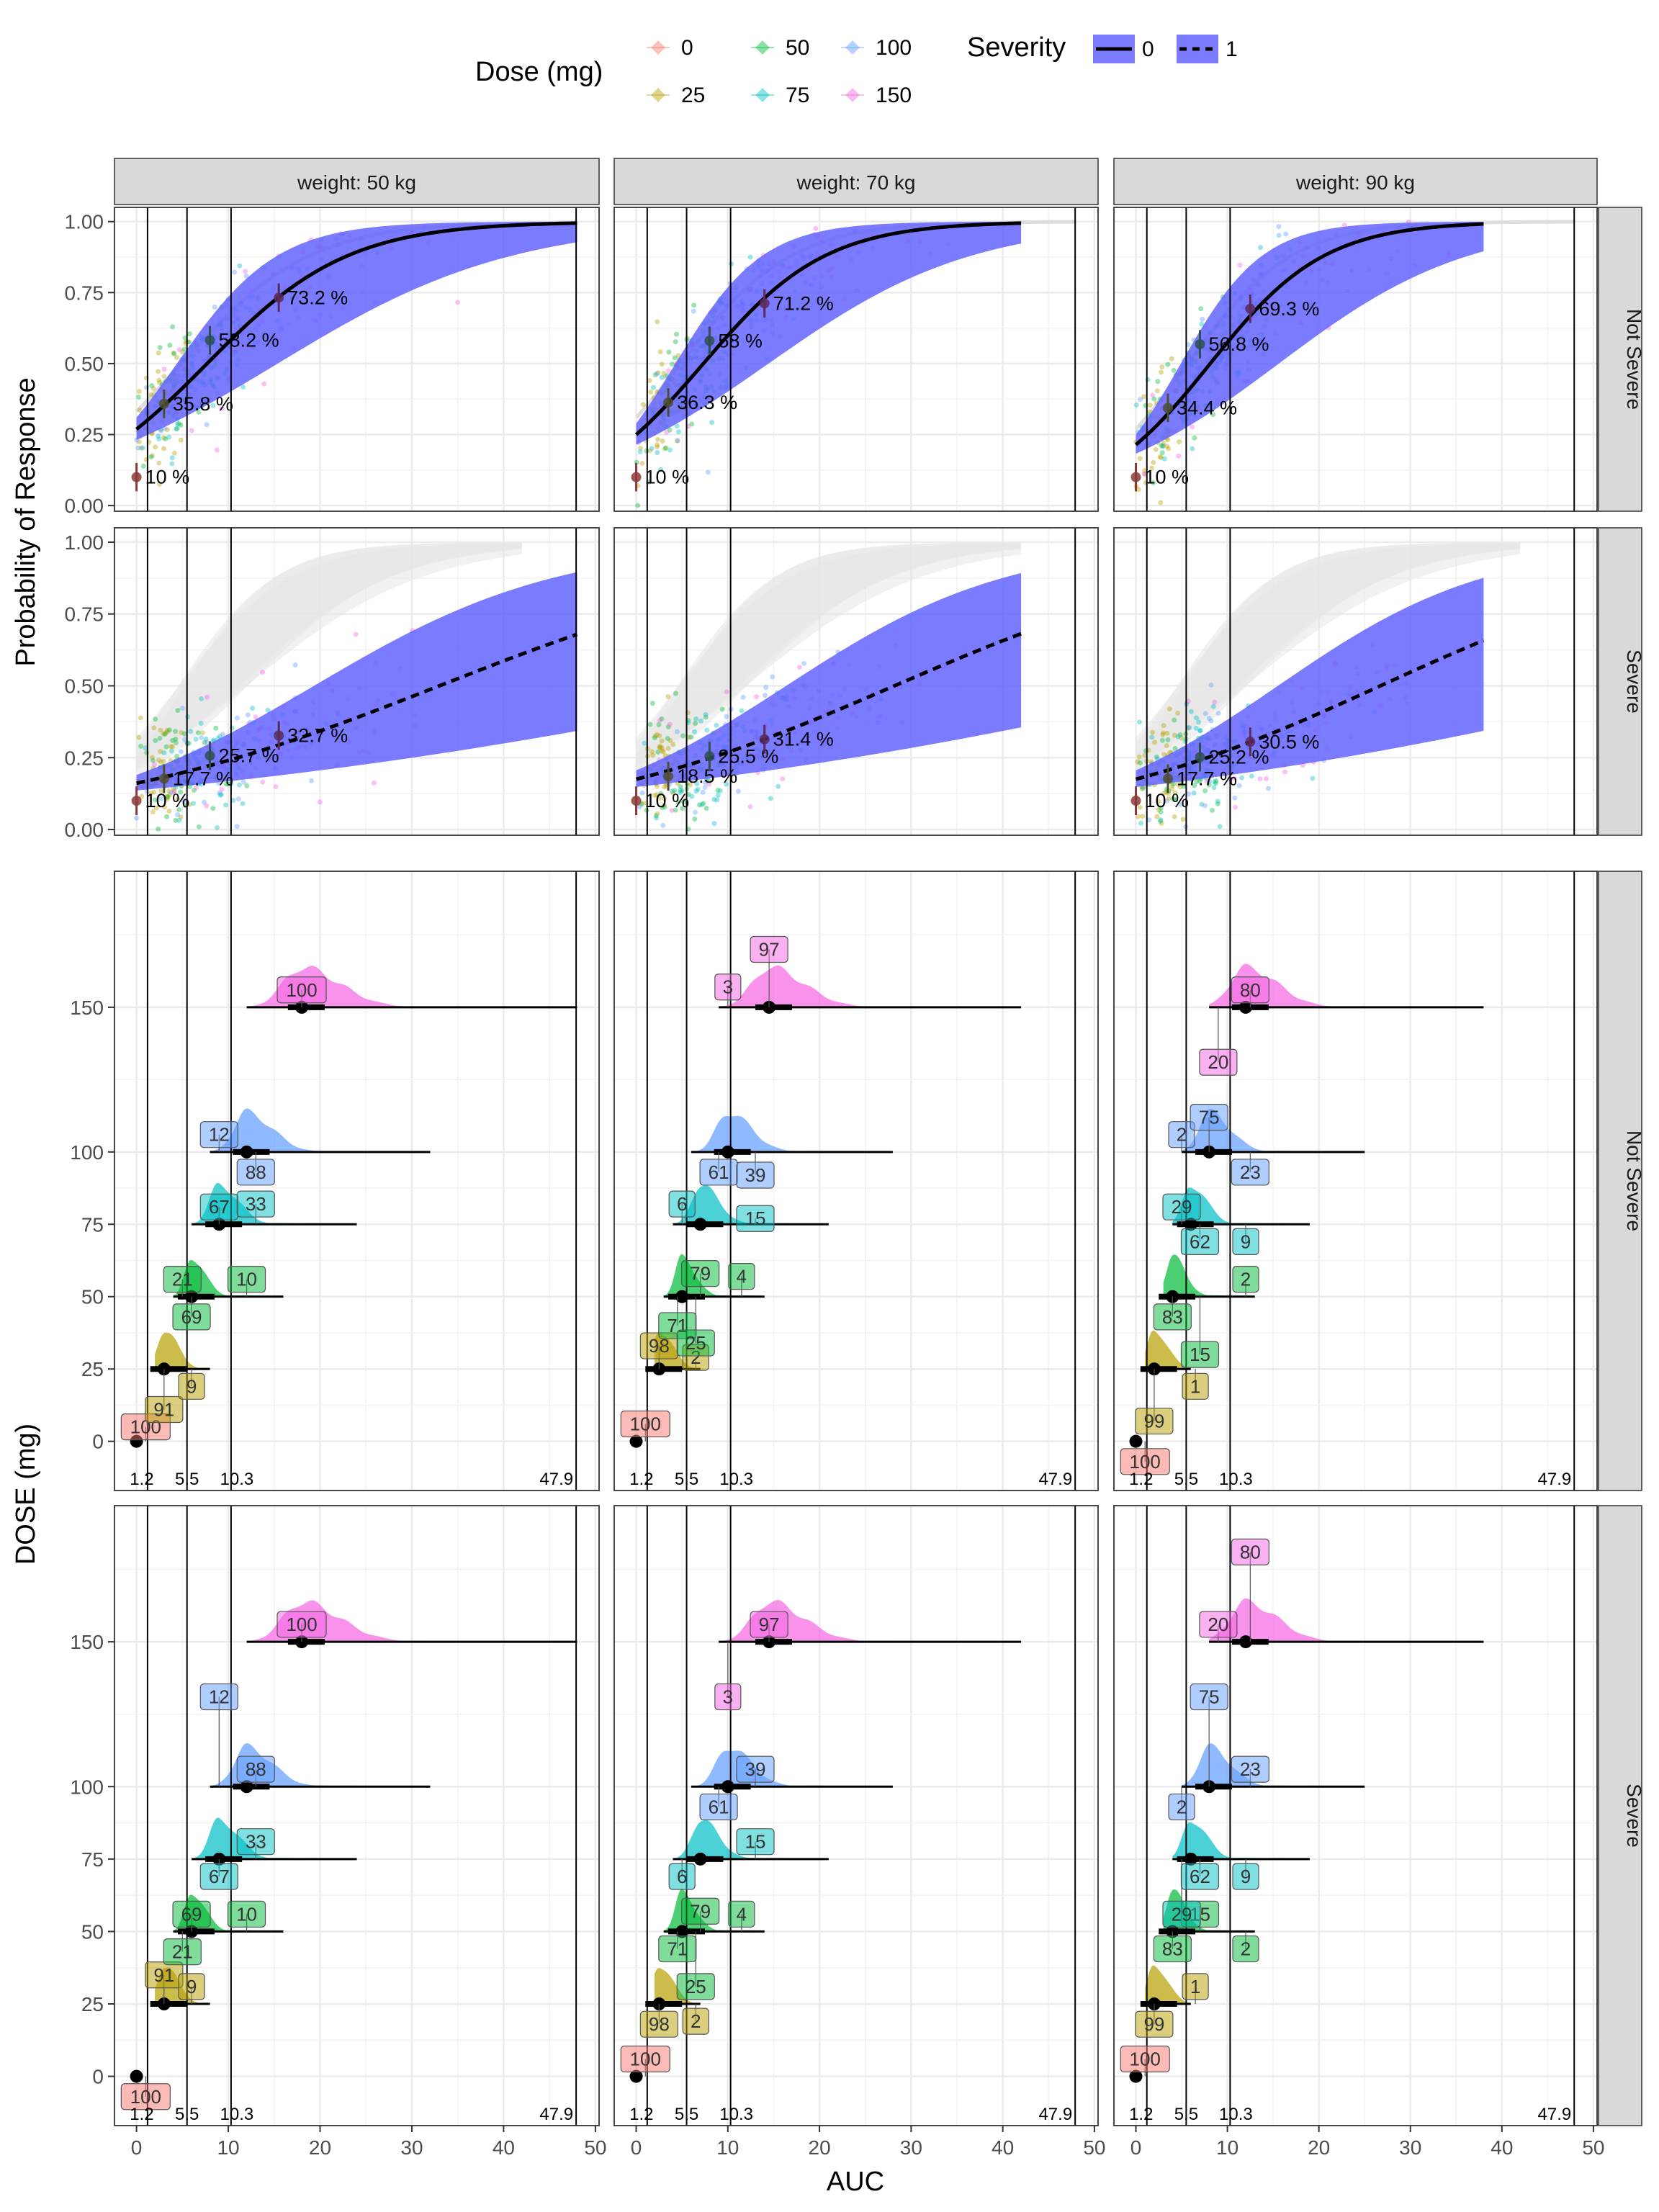 Image resolution: width=1659 pixels, height=2212 pixels. What do you see at coordinates (803, 303) in the screenshot?
I see `summary-label: 71.2 %` at bounding box center [803, 303].